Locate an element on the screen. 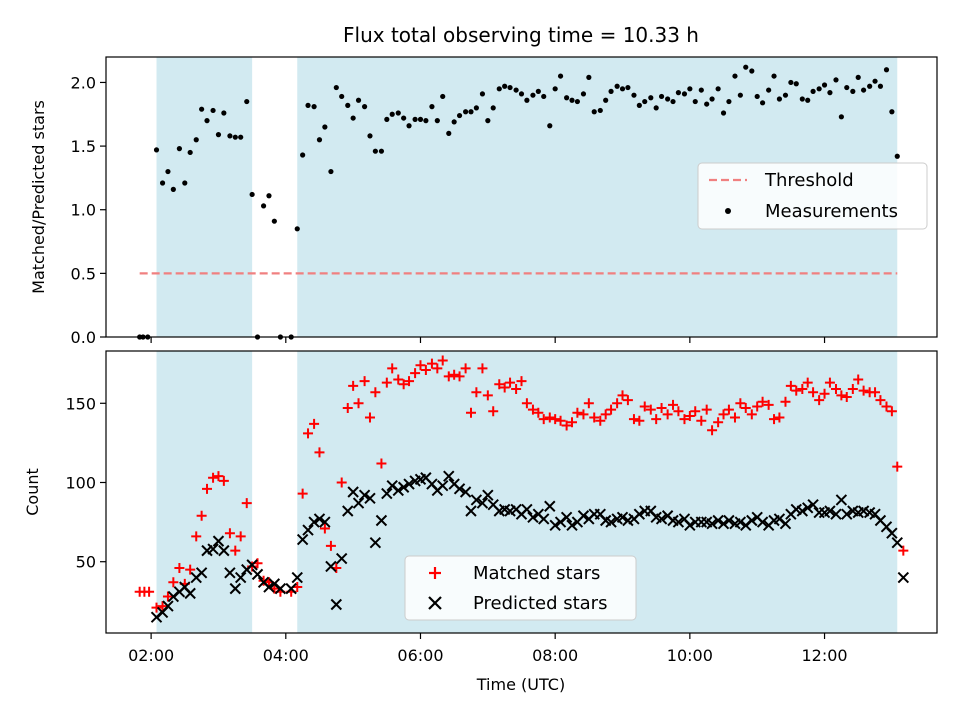 The width and height of the screenshot is (960, 720). chart-title: Flux total observing time = 10.33 h is located at coordinates (521, 35).